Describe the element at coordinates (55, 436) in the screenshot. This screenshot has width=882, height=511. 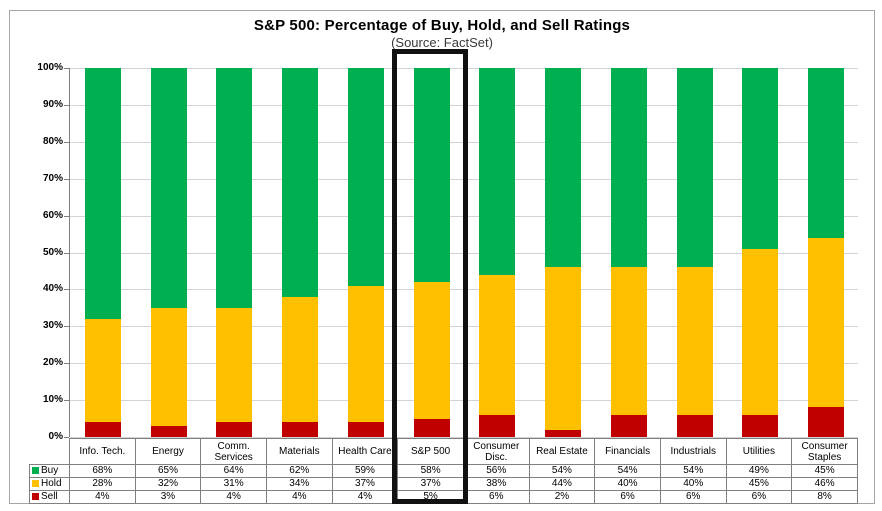
I see `y-axis-tick-label: 0%` at that location.